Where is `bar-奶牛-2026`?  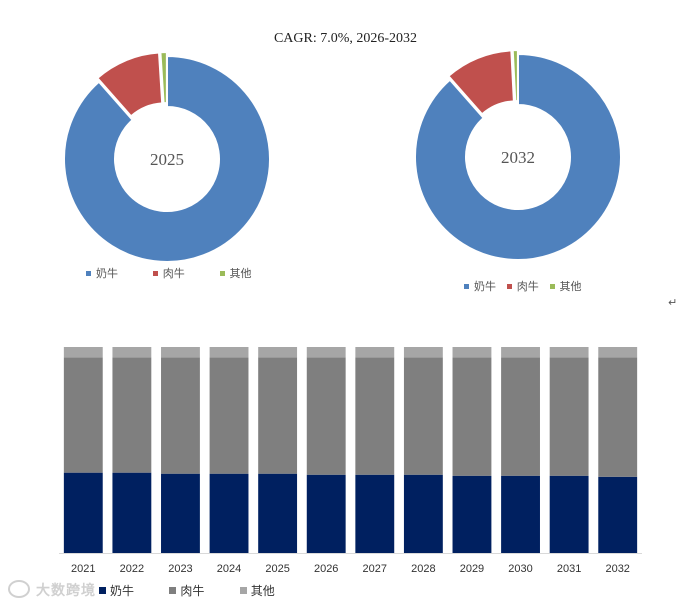
bar-奶牛-2026 is located at coordinates (326, 513).